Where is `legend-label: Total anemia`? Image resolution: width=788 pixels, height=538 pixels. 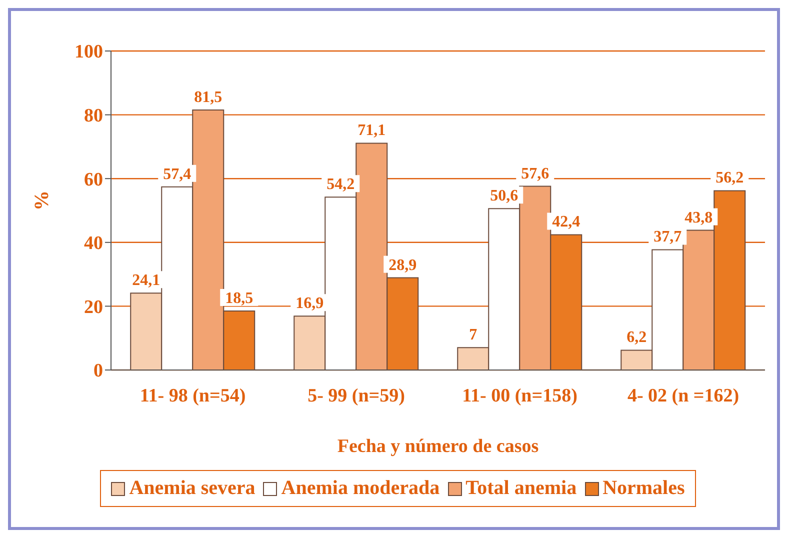
legend-label: Total anemia is located at coordinates (520, 488).